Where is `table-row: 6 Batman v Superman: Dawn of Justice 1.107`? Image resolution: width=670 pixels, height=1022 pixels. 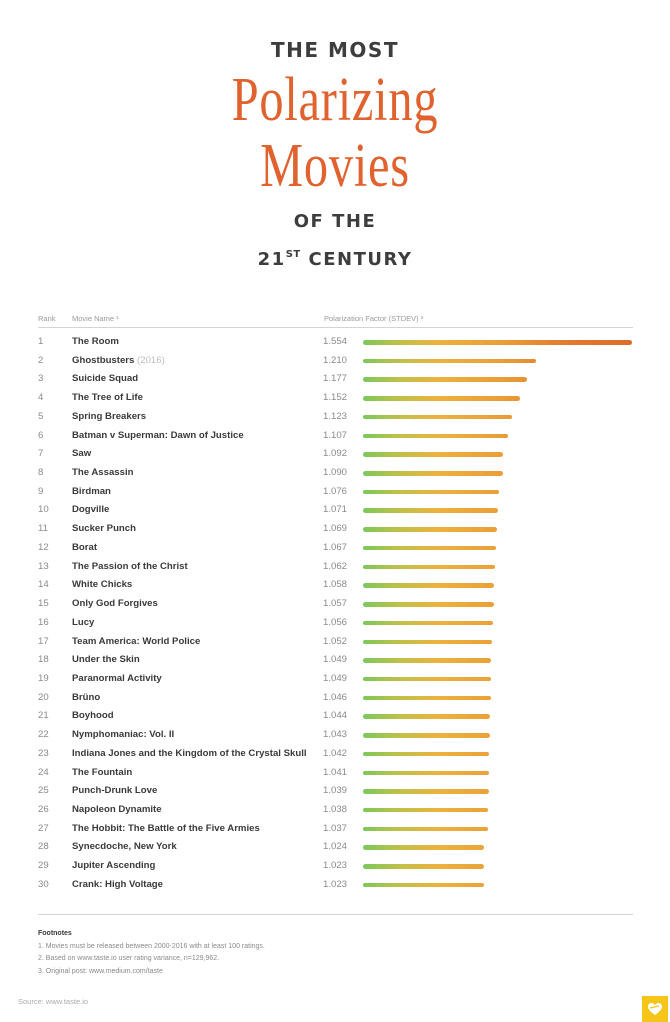 table-row: 6 Batman v Superman: Dawn of Justice 1.107 is located at coordinates (338, 436).